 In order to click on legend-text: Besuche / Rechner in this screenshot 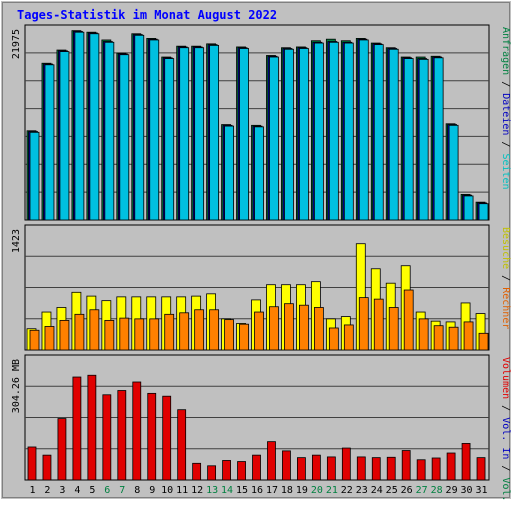, I will do `click(505, 278)`.